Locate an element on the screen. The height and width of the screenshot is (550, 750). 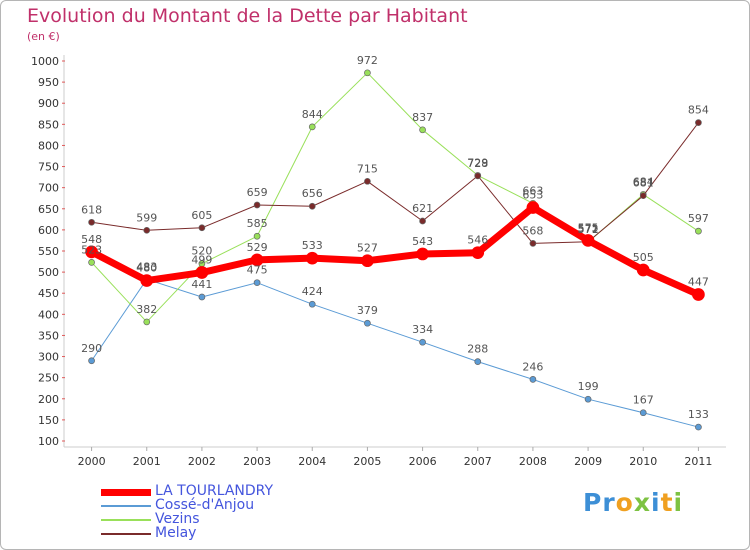
data-label: 548 is located at coordinates (91, 239).